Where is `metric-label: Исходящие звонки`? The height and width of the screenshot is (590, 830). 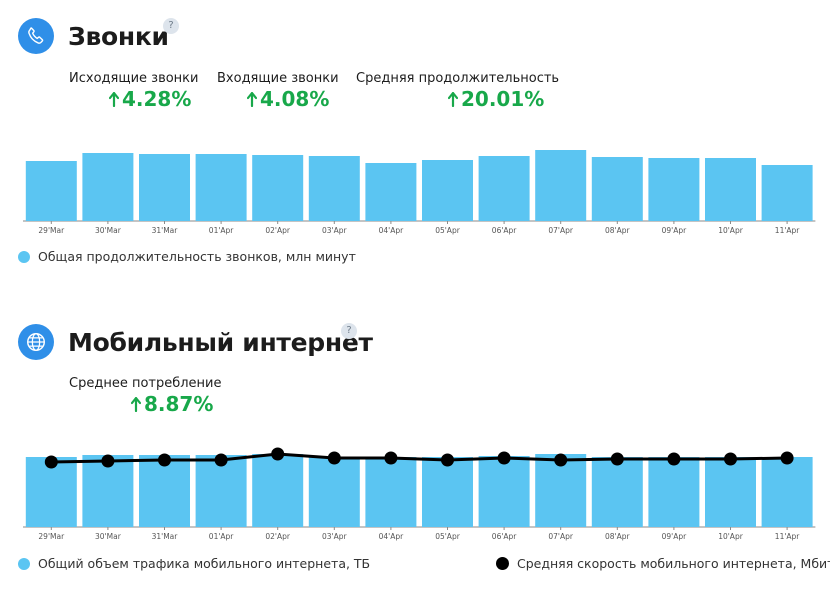
metric-label: Исходящие звонки is located at coordinates (134, 78).